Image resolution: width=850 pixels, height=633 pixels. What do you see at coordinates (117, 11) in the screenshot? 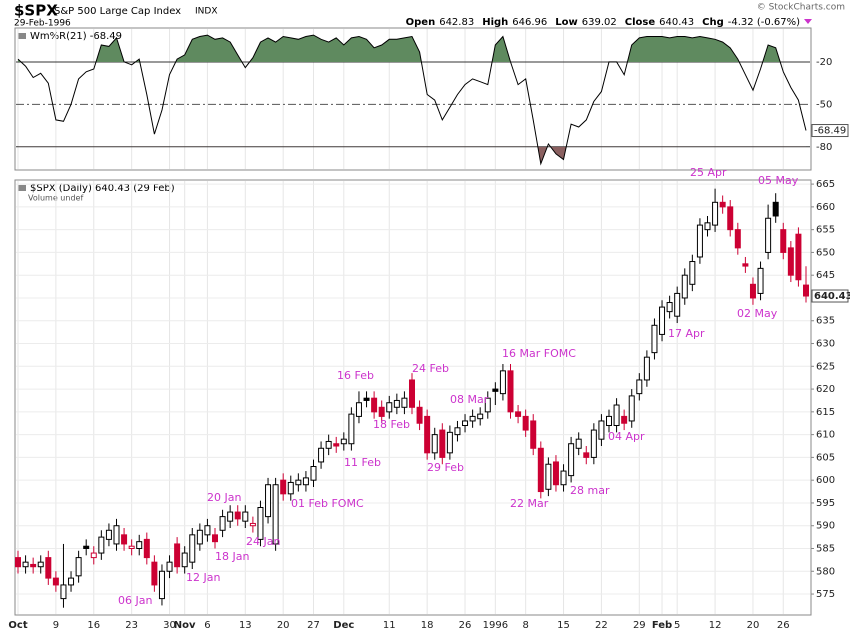
I see `index-name: S&P 500 Large Cap Index` at bounding box center [117, 11].